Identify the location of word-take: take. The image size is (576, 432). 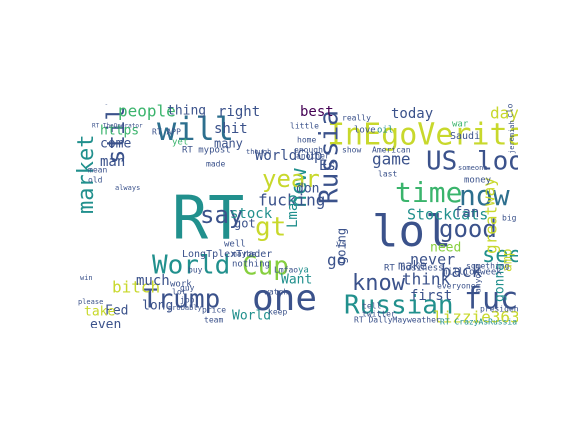
(99, 312).